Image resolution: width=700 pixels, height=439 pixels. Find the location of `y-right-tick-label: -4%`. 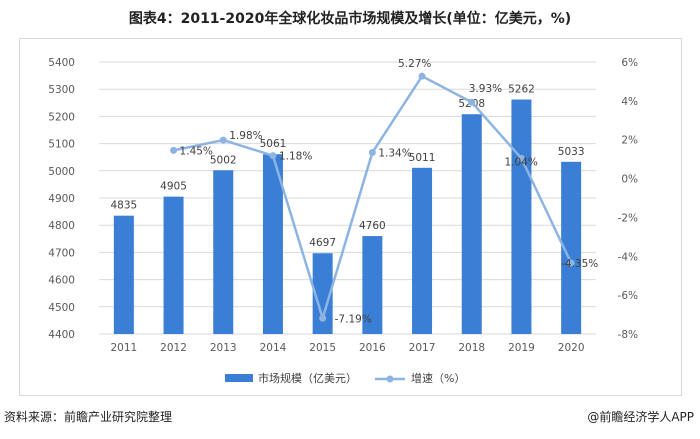

y-right-tick-label: -4% is located at coordinates (628, 257).